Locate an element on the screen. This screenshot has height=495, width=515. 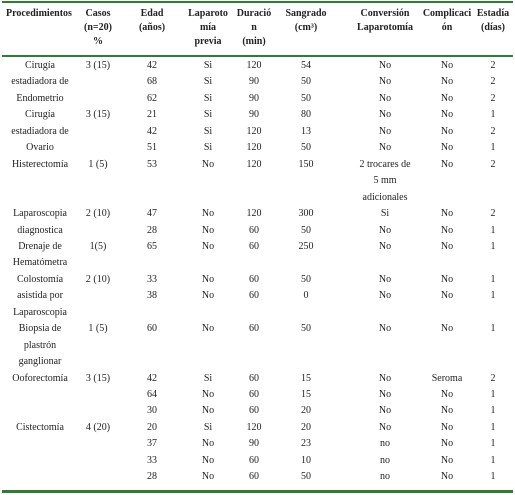
cell-edad: 30 is located at coordinates (152, 411).